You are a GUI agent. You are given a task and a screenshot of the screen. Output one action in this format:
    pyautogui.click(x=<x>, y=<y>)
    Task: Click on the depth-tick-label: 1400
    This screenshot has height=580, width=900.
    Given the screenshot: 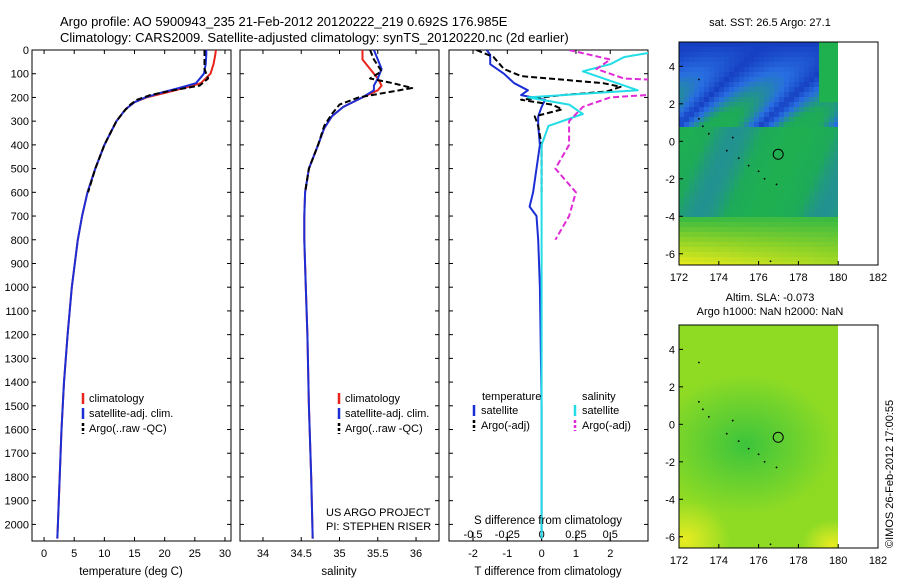 What is the action you would take?
    pyautogui.click(x=17, y=383)
    